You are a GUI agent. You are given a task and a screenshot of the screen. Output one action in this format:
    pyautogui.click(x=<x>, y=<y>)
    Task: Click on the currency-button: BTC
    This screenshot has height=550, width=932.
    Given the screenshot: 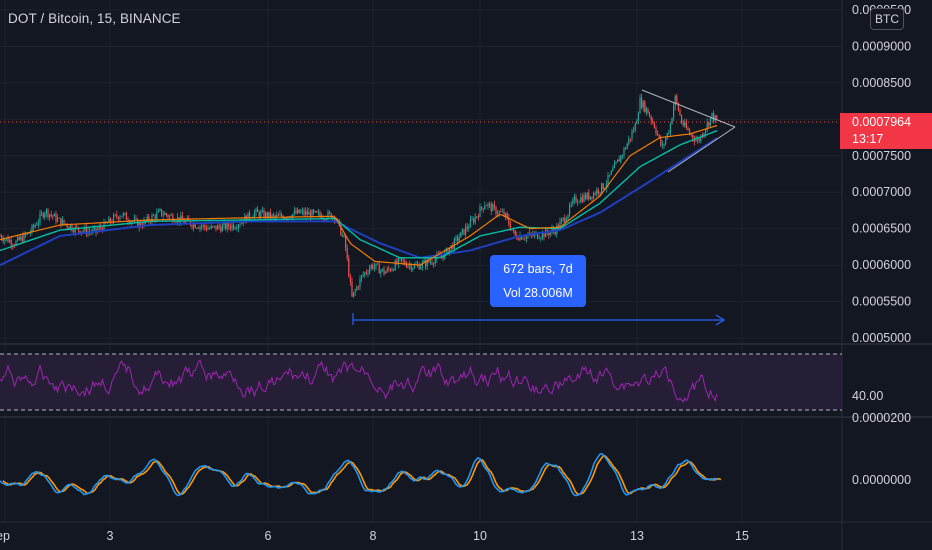 What is the action you would take?
    pyautogui.click(x=887, y=19)
    